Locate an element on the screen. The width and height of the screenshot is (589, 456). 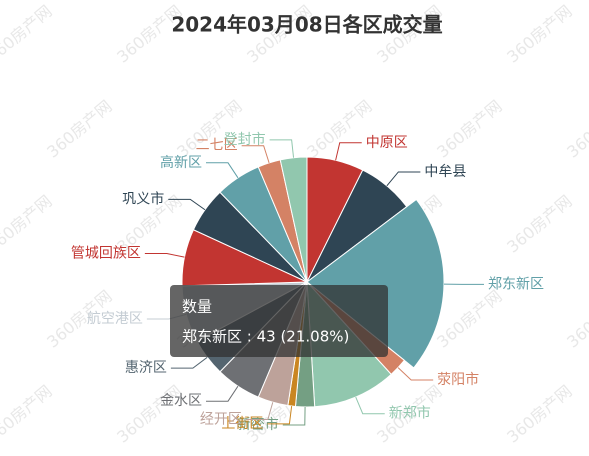
tooltip: 数量 郑东新区 : 43 (21.08%) is located at coordinates (279, 321).